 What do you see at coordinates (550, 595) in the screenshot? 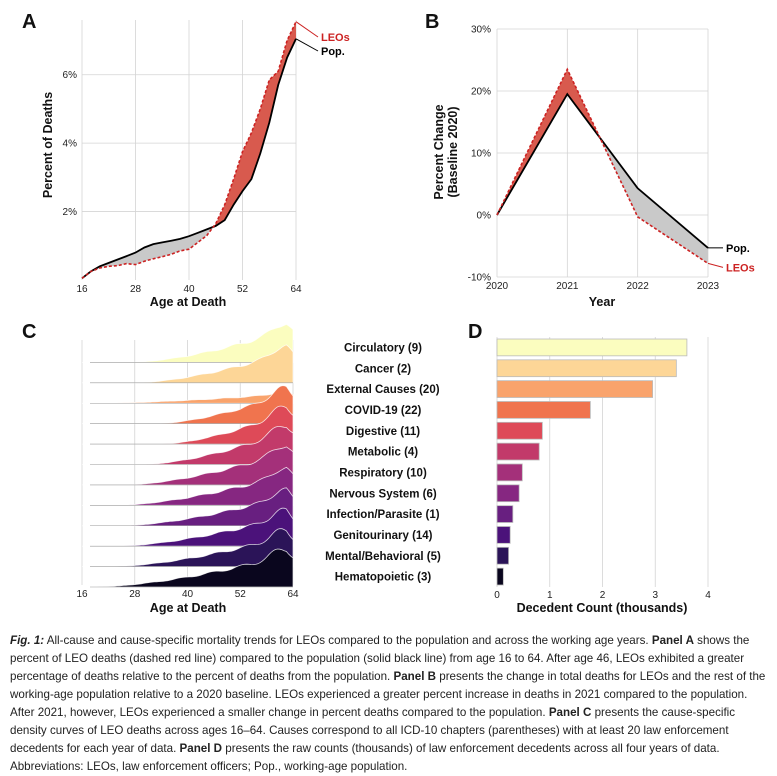
I see `x-tick-label: 1` at bounding box center [550, 595].